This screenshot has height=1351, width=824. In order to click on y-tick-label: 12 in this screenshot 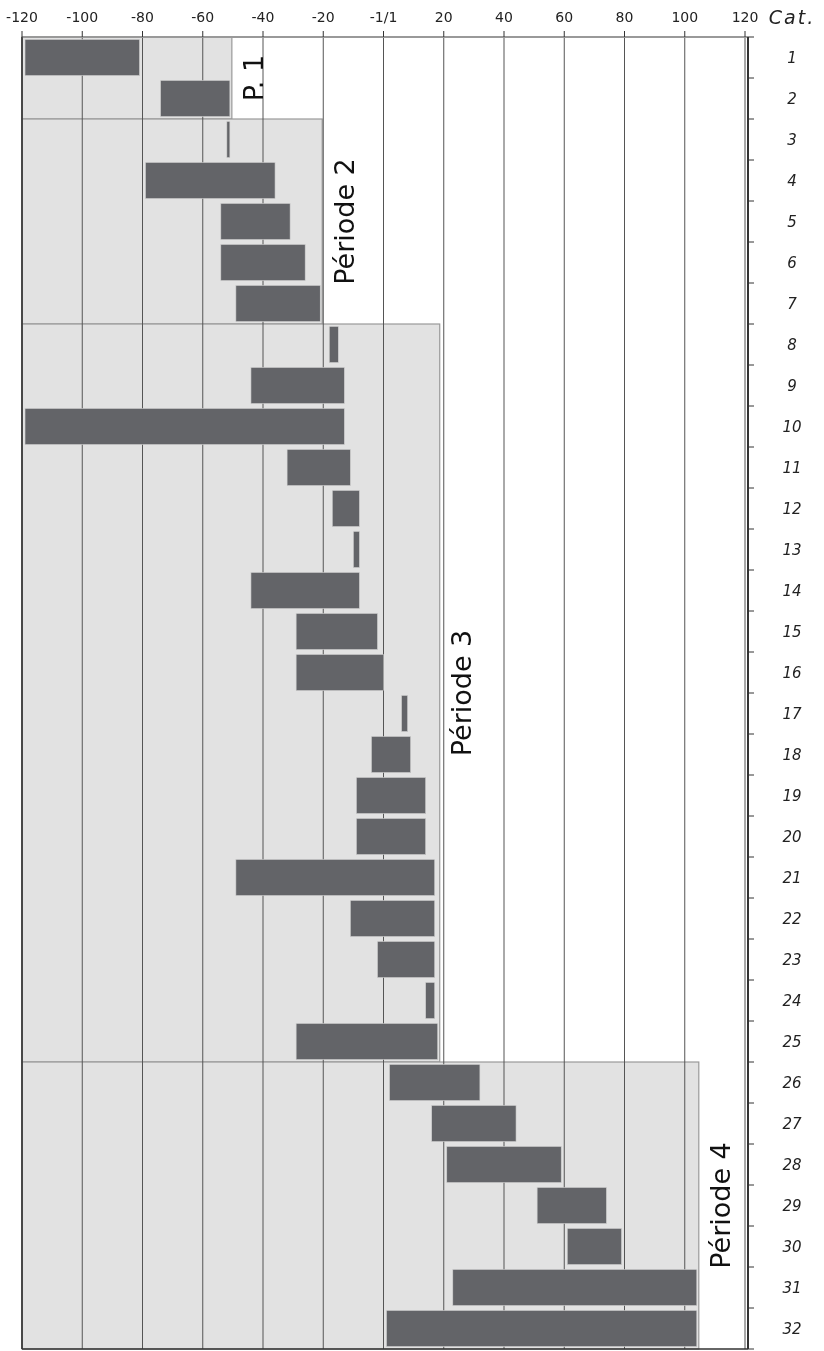, I will do `click(792, 508)`.